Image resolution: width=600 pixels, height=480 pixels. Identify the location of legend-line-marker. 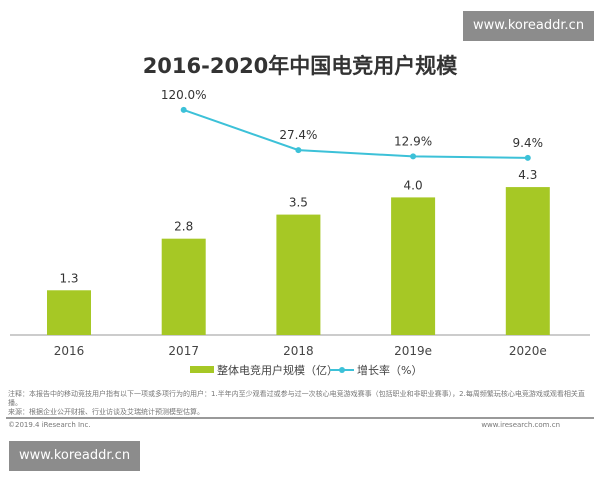
(342, 370).